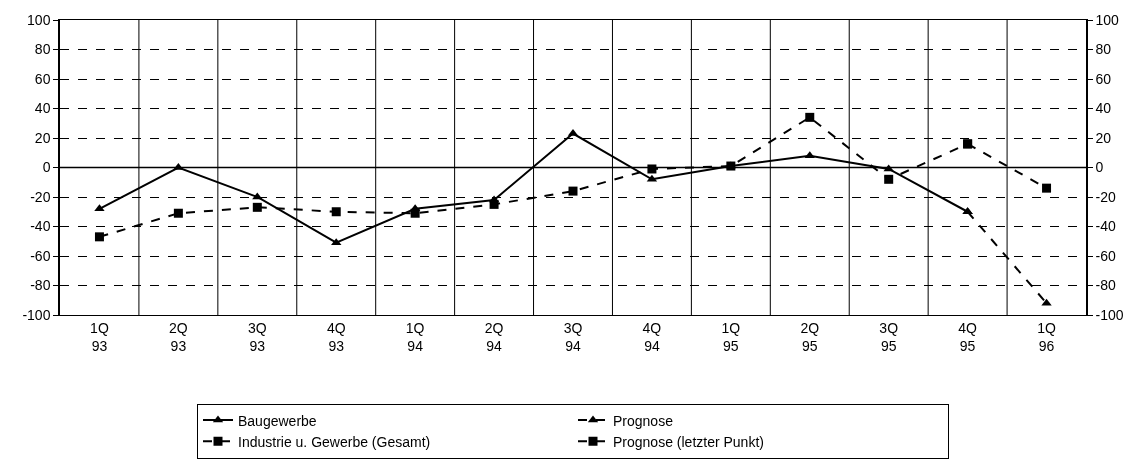 The height and width of the screenshot is (470, 1146). Describe the element at coordinates (40, 226) in the screenshot. I see `y-tick-label: -40` at that location.